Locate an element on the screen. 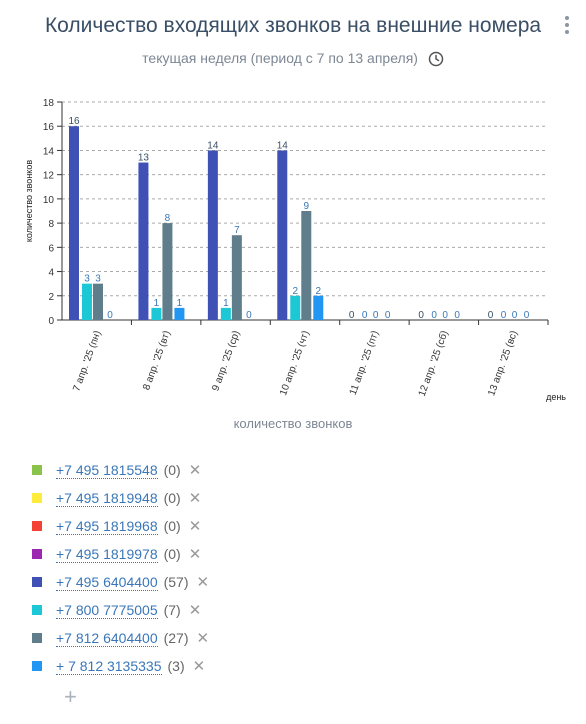  phone-link: +7 800 7775005 is located at coordinates (107, 610).